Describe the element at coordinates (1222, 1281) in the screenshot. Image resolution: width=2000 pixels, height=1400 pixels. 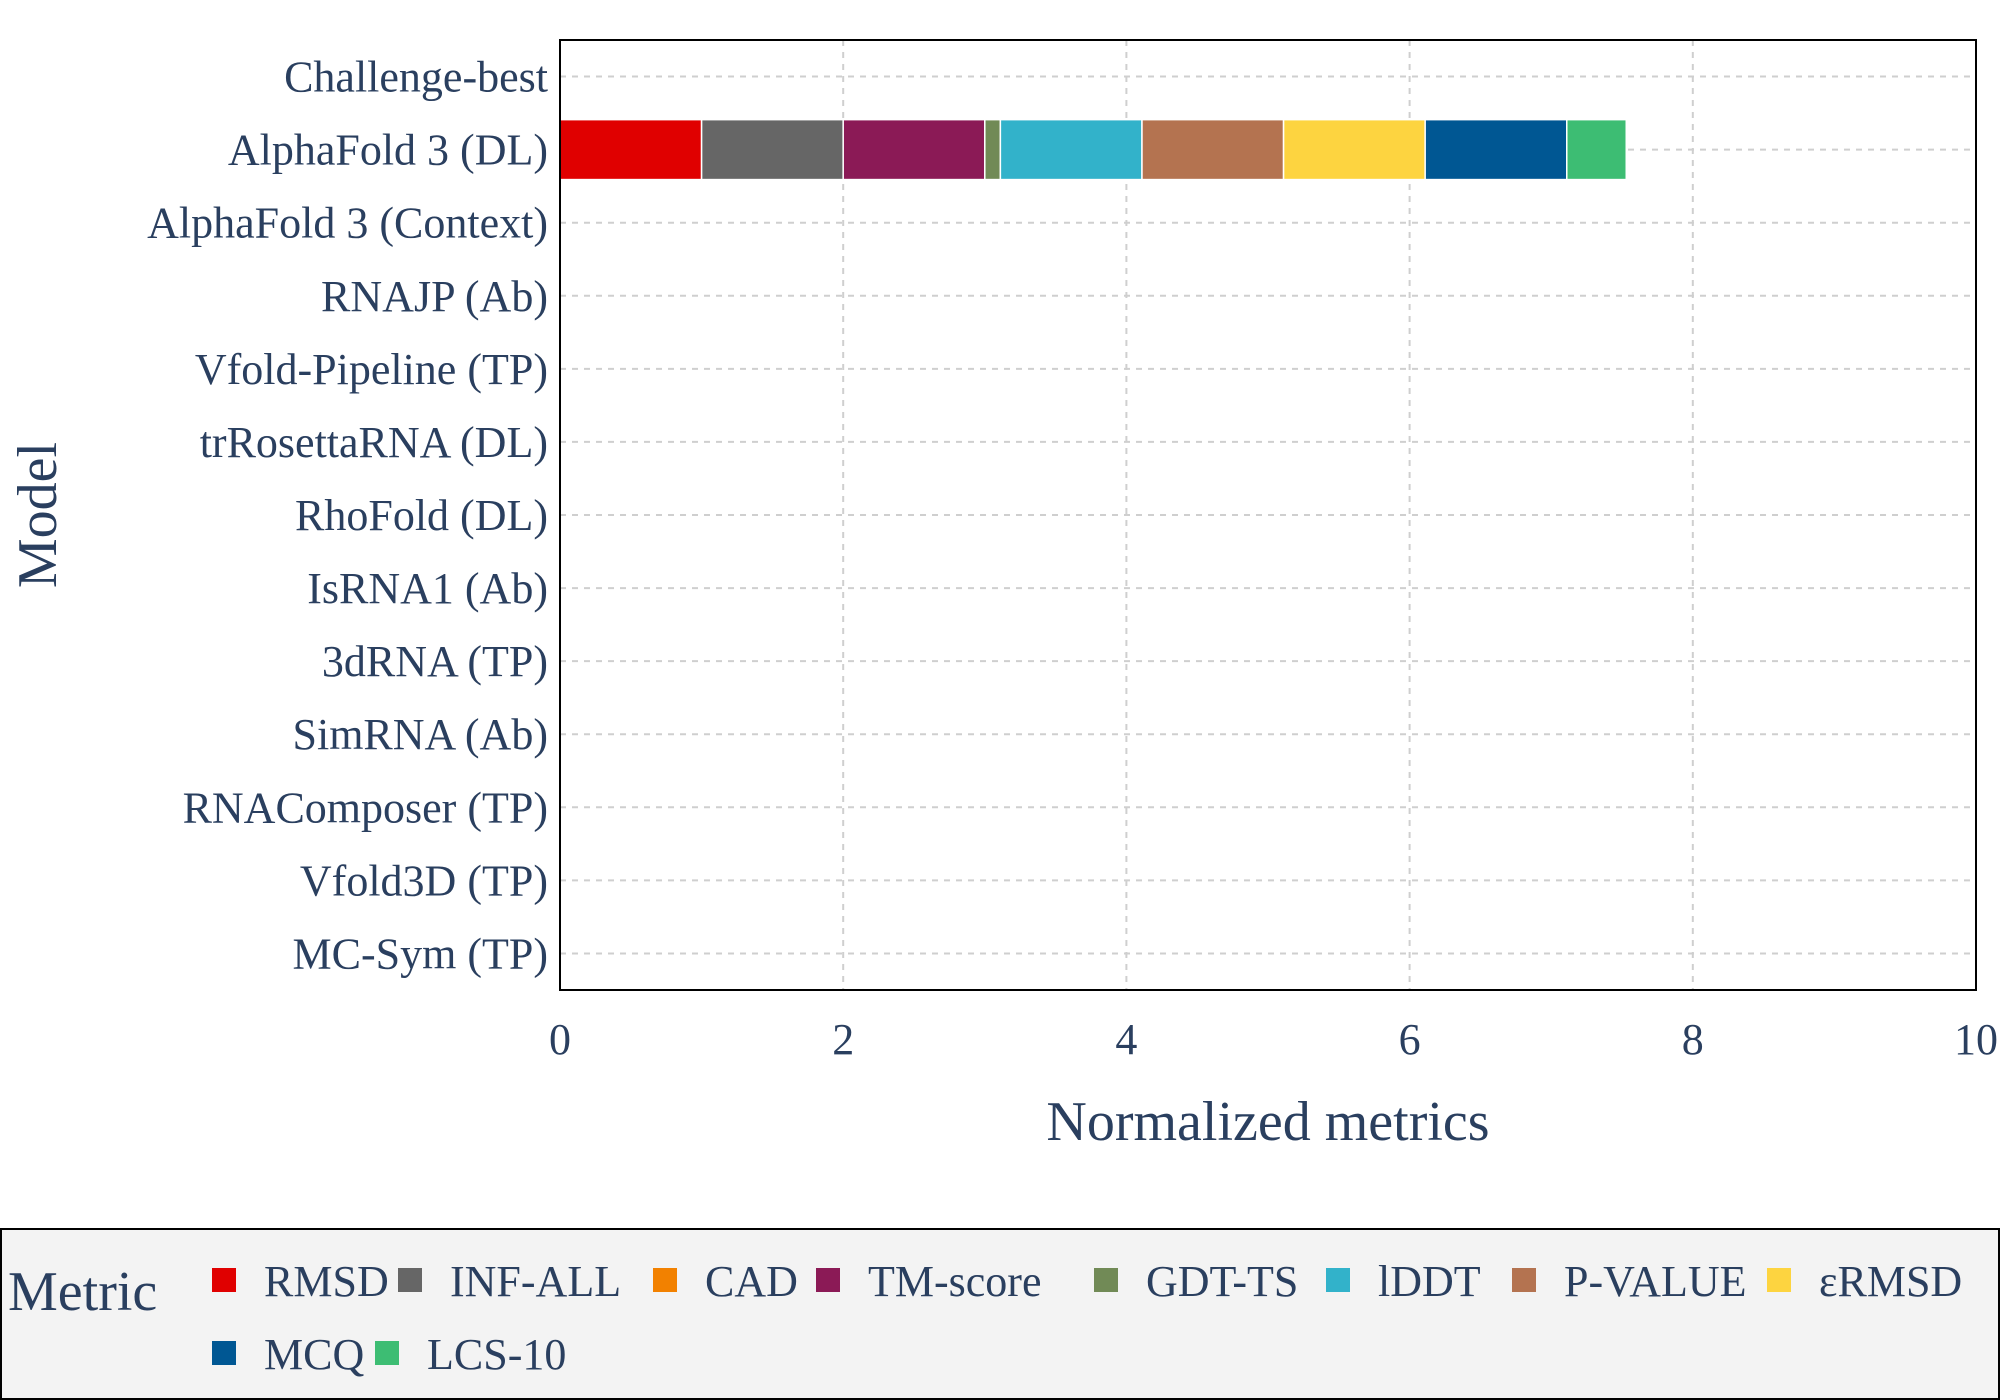
I see `legend-label: GDT-TS` at that location.